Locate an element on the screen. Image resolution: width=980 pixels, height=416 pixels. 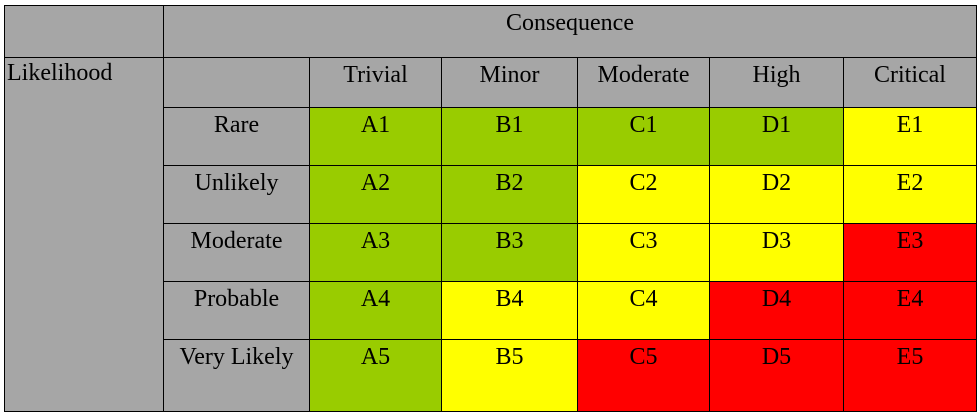
risk-cell: B2 is located at coordinates (509, 194).